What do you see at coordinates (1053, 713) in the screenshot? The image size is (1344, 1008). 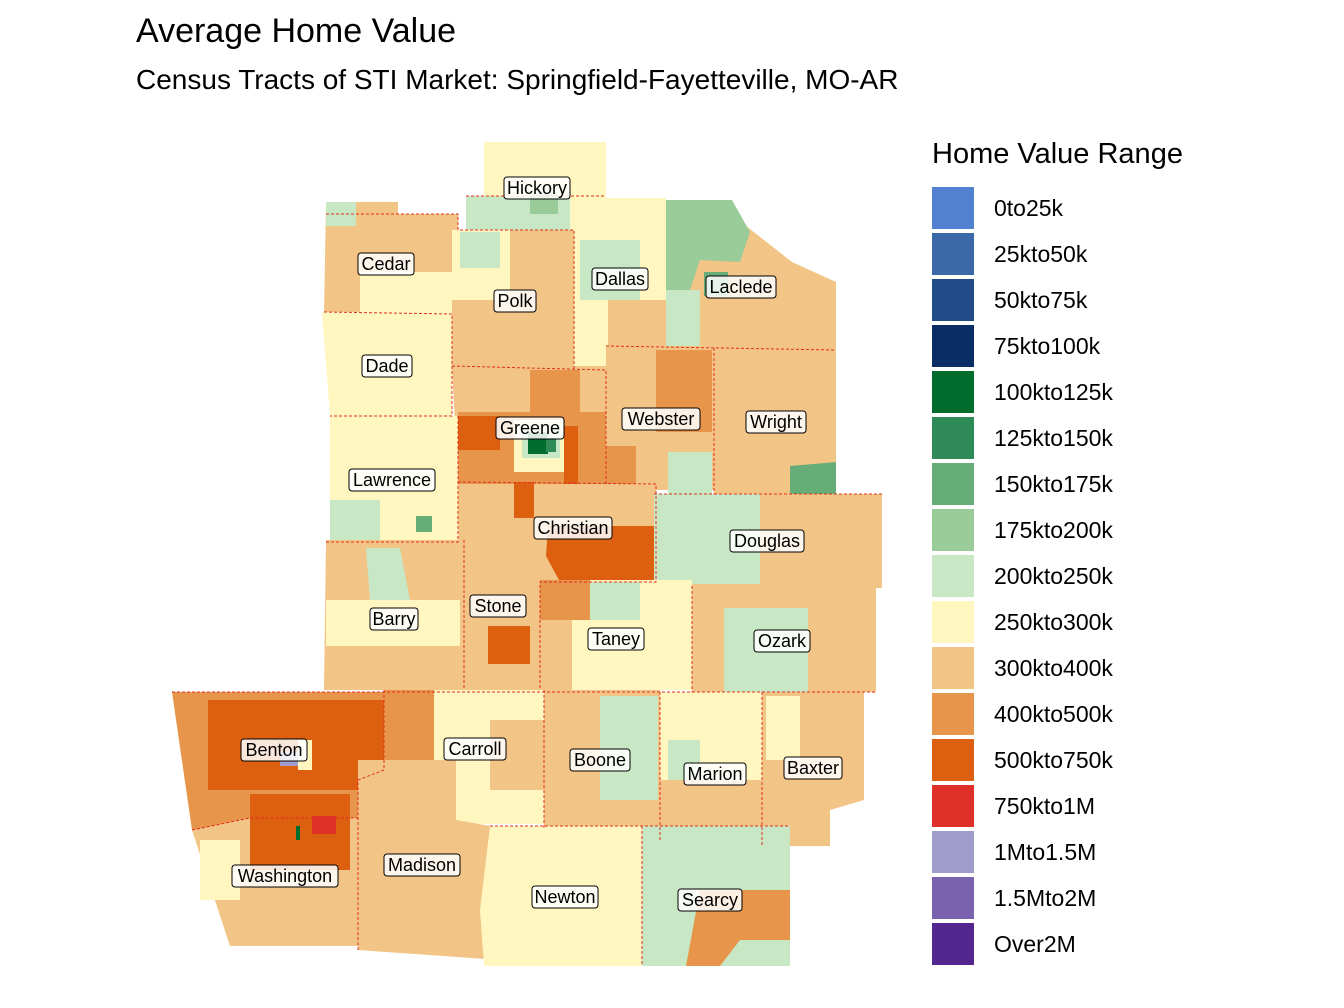 I see `legend-label: 400kto500k` at bounding box center [1053, 713].